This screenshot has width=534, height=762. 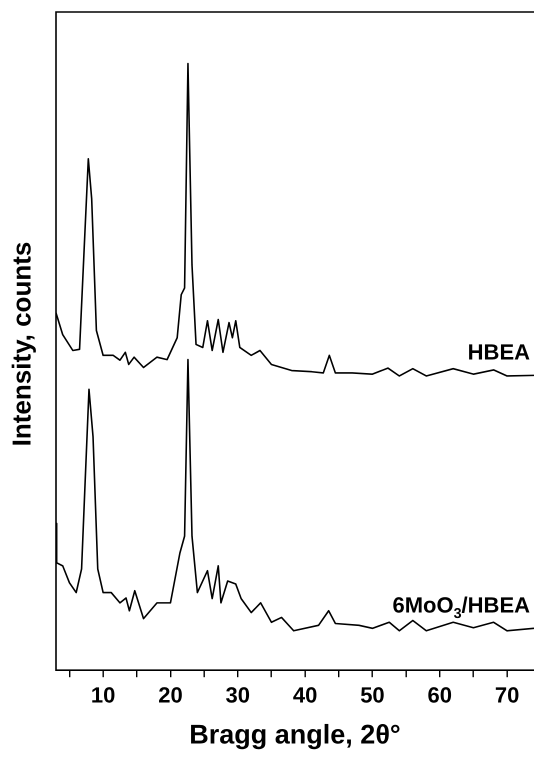 What do you see at coordinates (295, 734) in the screenshot?
I see `x-axis-title: Bragg angle, 2θ°` at bounding box center [295, 734].